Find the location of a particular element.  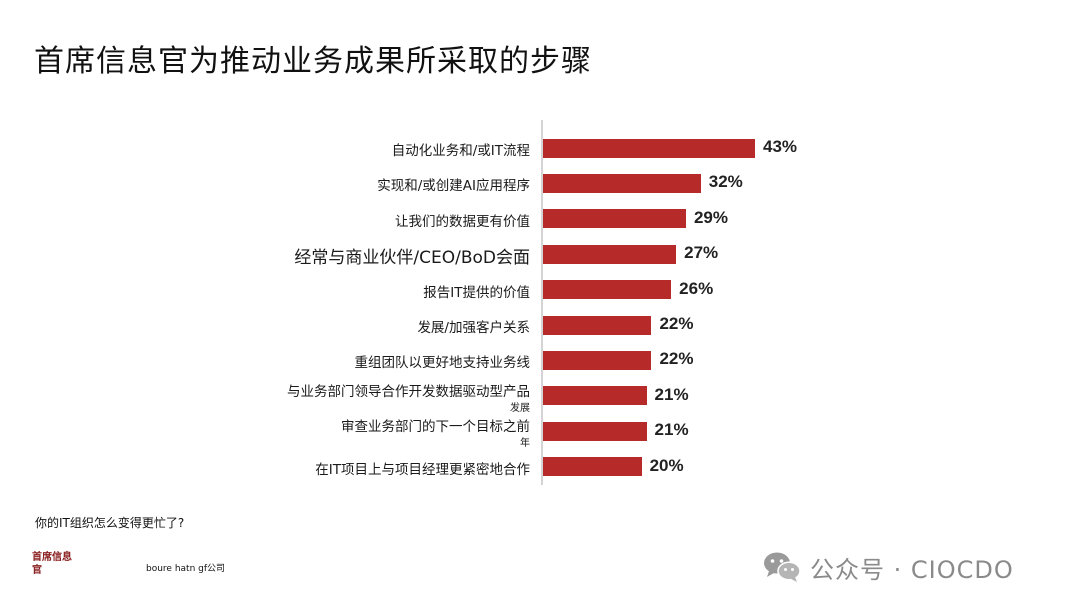

wechat-icon is located at coordinates (782, 567).